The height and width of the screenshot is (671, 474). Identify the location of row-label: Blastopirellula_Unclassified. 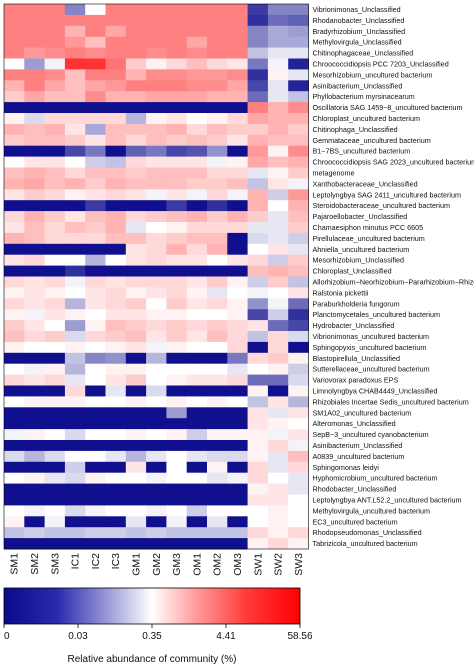
(357, 358).